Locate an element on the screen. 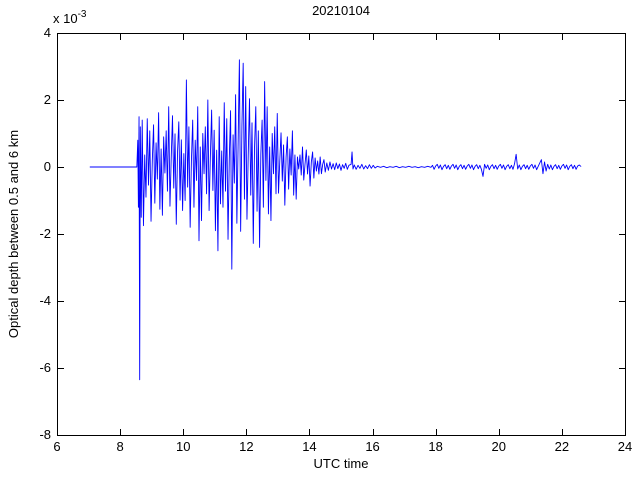  y-axis-exponent-label: x 10-3 is located at coordinates (70, 17).